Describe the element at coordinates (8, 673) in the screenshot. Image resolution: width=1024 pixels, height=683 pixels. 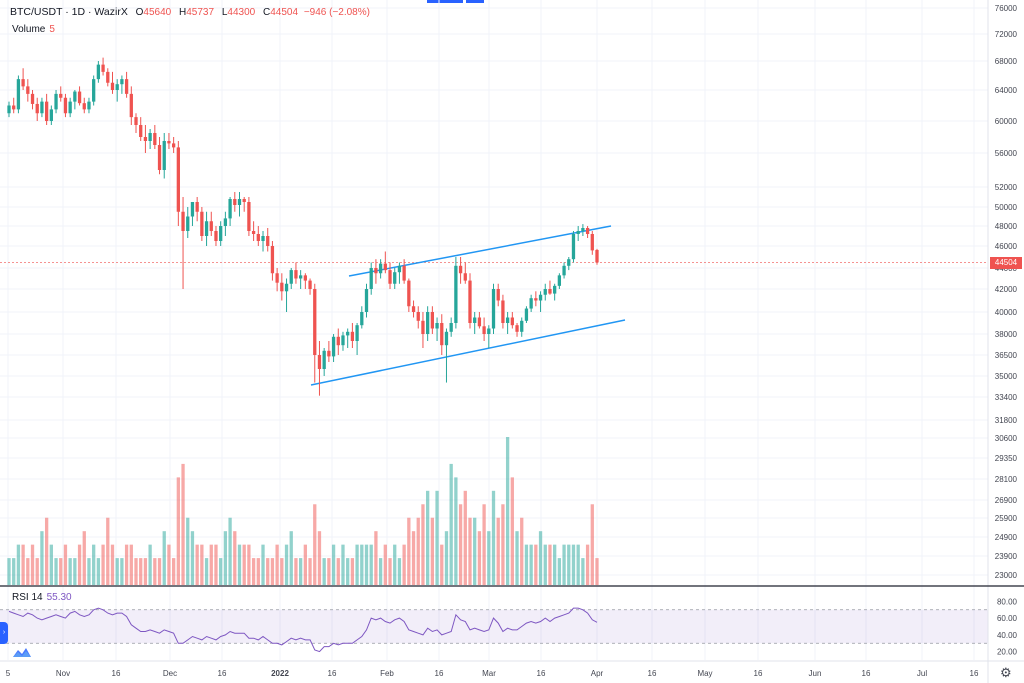
I see `x-tick-label: 5` at that location.